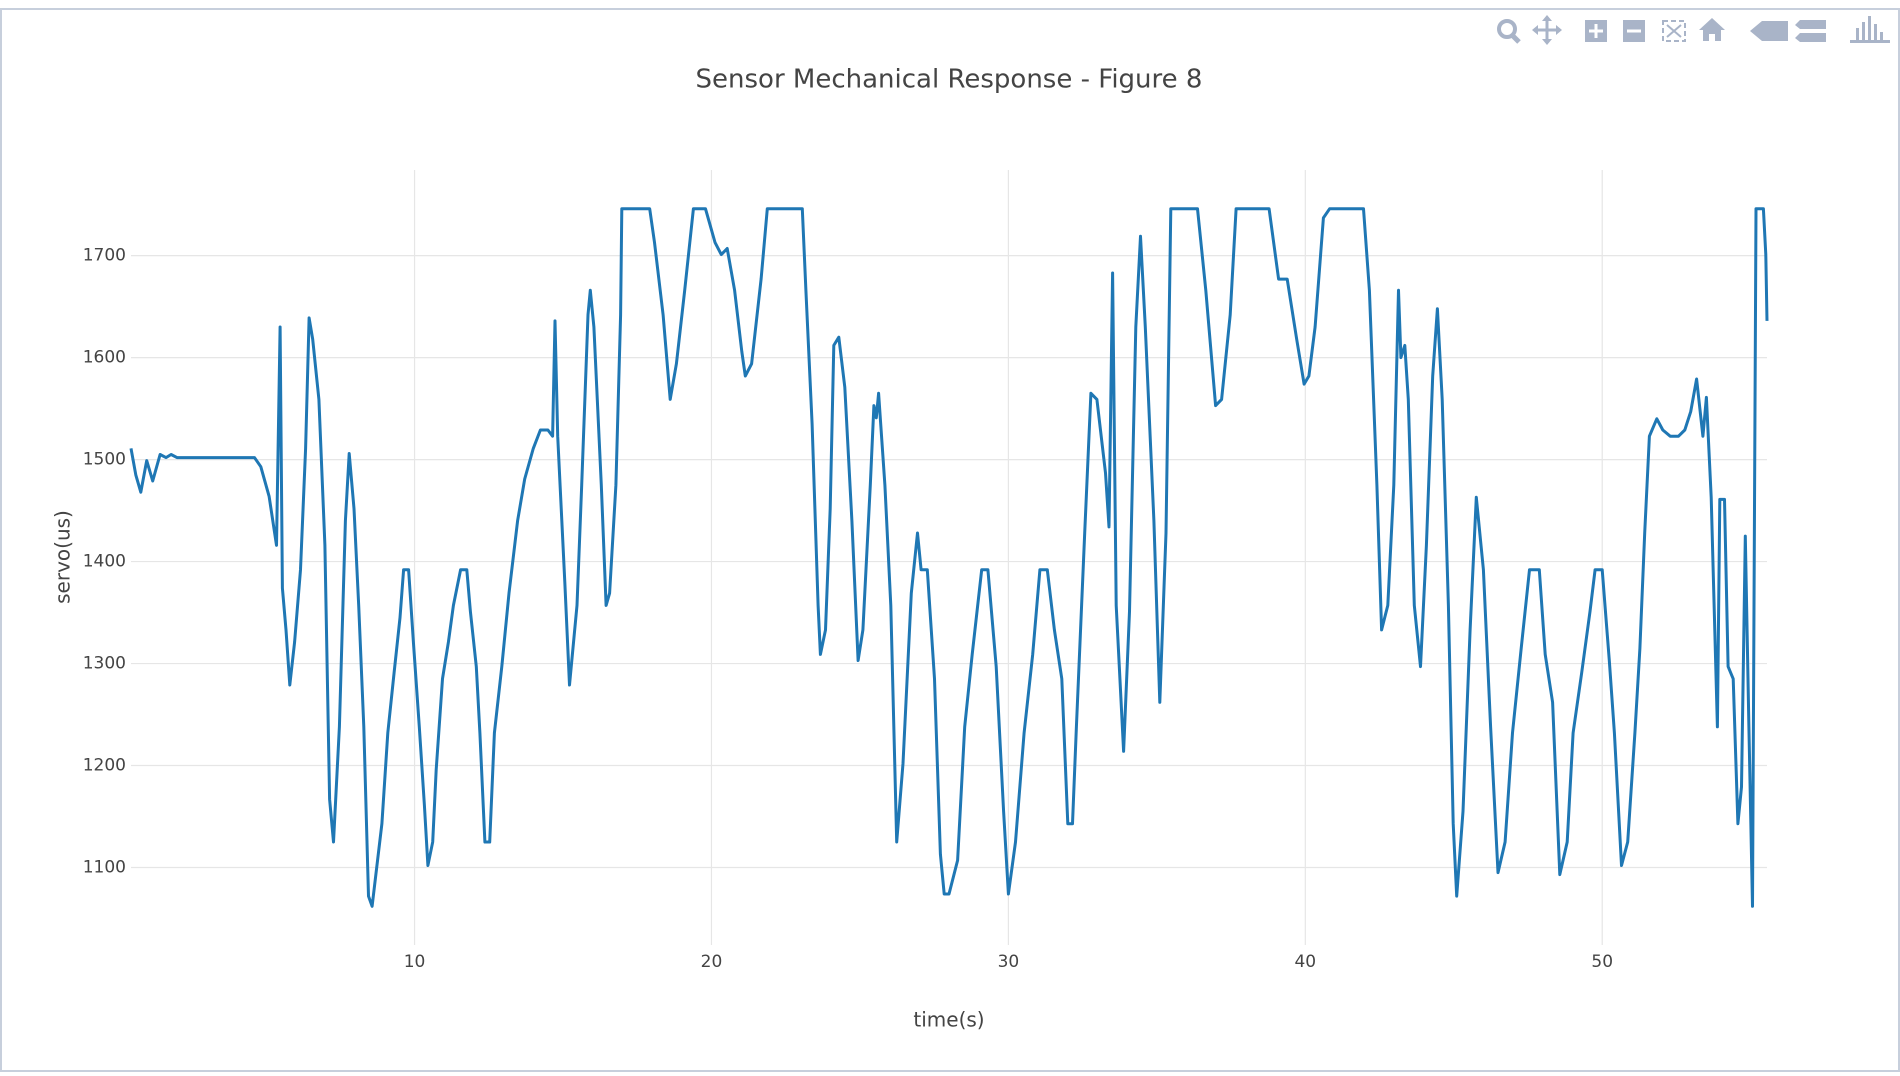 This screenshot has width=1900, height=1076. Describe the element at coordinates (949, 80) in the screenshot. I see `chart-title: Sensor Mechanical Response - Figure 8` at that location.